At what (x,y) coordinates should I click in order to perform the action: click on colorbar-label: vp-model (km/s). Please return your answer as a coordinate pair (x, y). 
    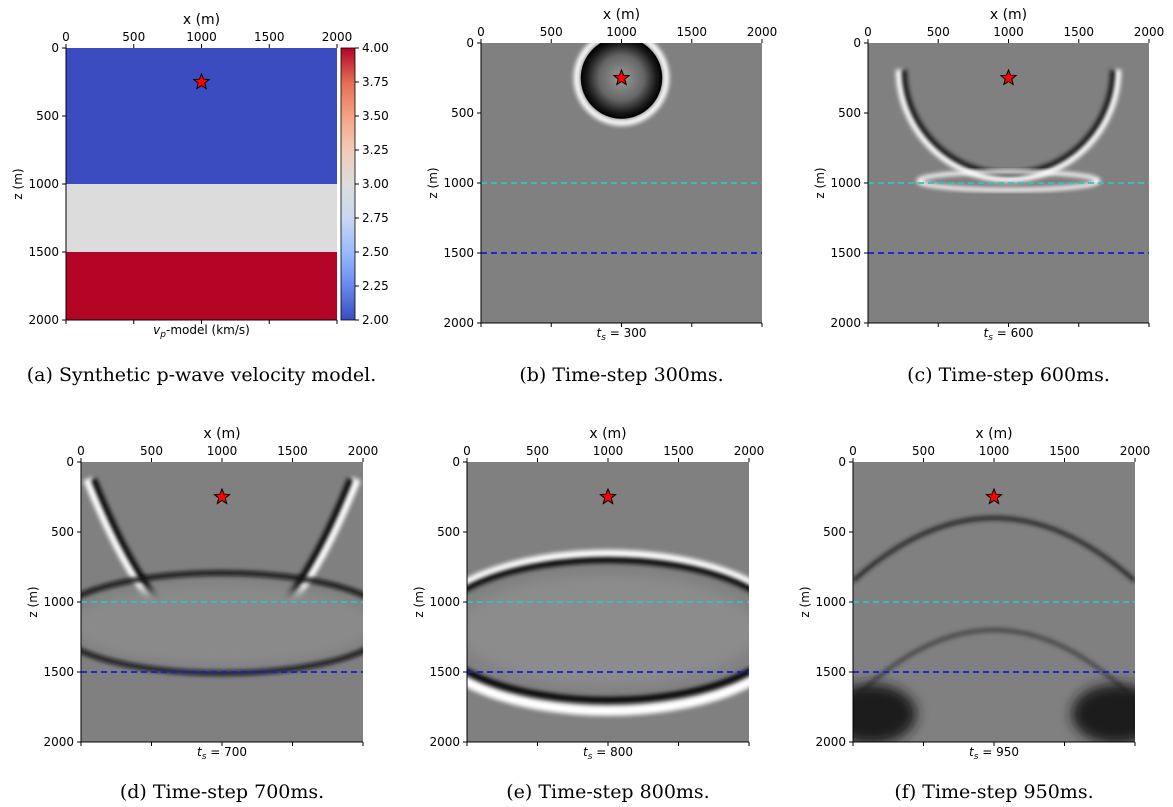
    Looking at the image, I should click on (201, 331).